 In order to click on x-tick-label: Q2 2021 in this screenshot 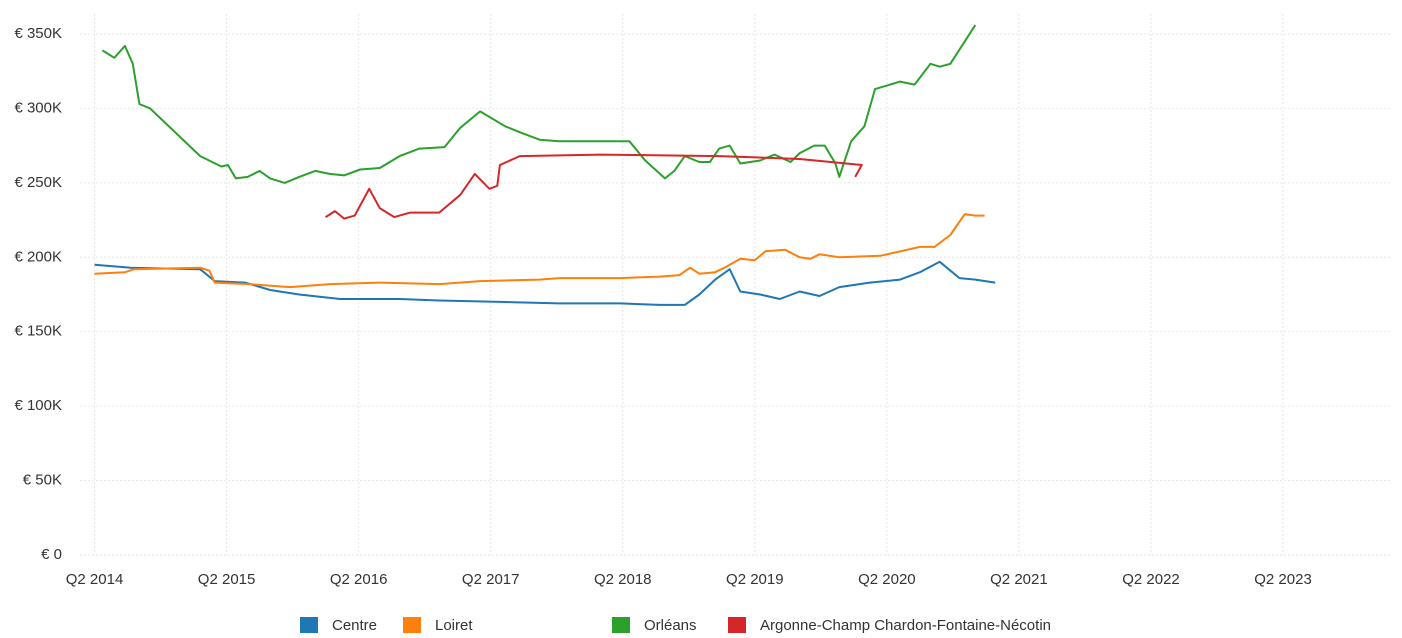, I will do `click(1019, 579)`.